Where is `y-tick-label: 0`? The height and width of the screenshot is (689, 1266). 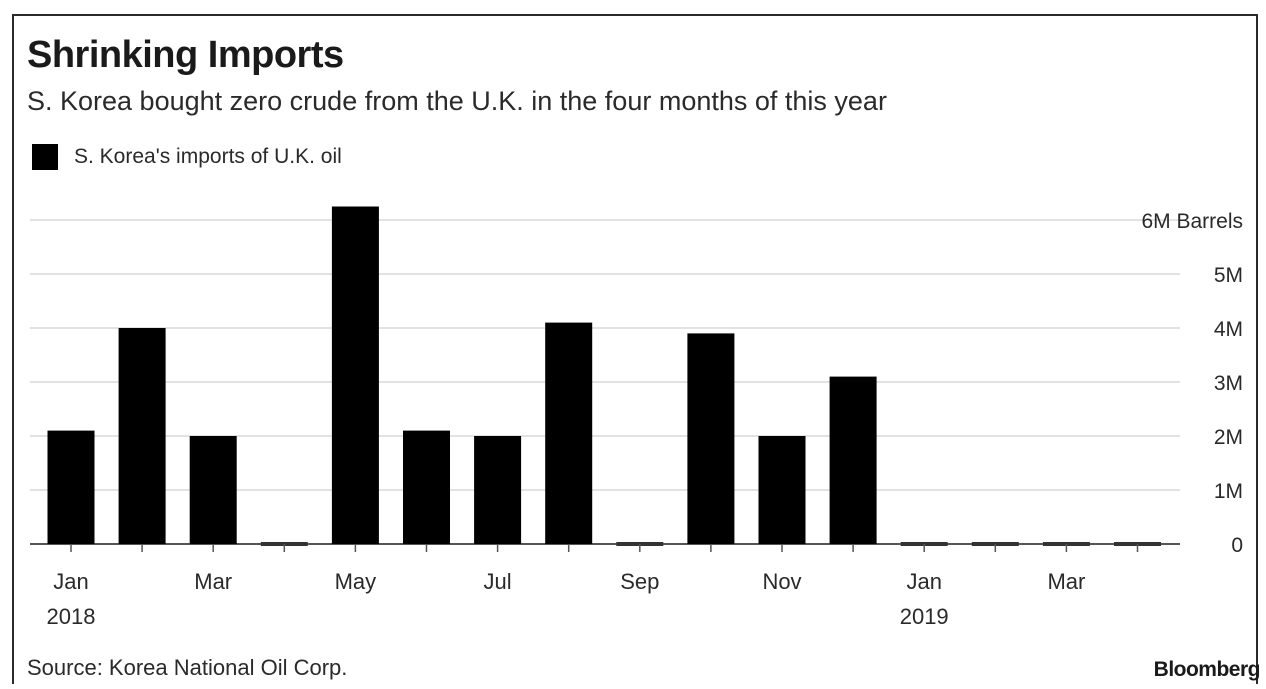 y-tick-label: 0 is located at coordinates (1237, 545).